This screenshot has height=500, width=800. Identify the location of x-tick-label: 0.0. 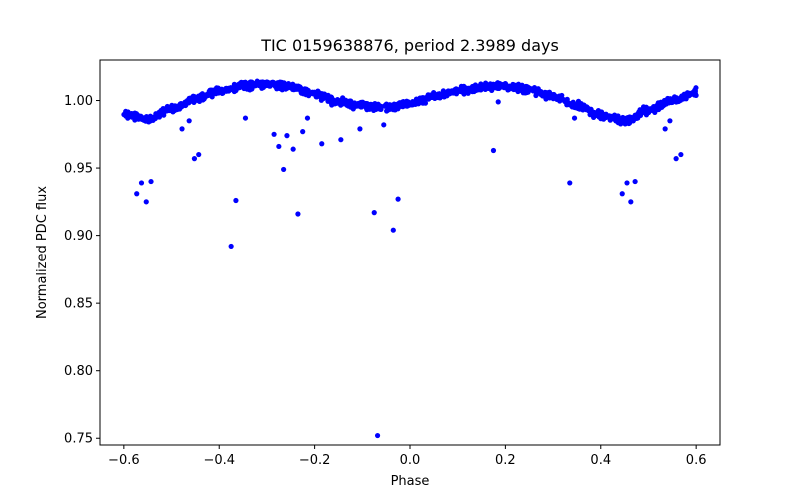
(410, 460).